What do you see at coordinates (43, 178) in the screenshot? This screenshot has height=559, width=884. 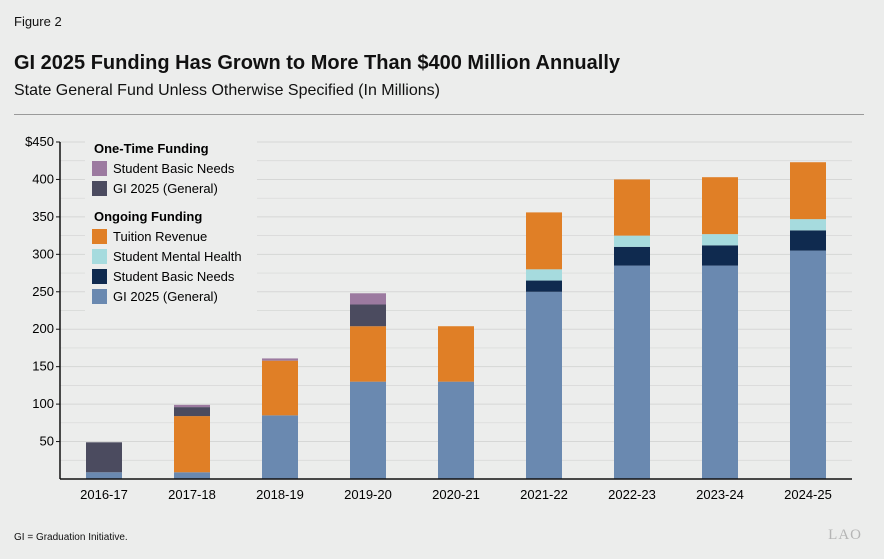 I see `y-tick-label: 400` at bounding box center [43, 178].